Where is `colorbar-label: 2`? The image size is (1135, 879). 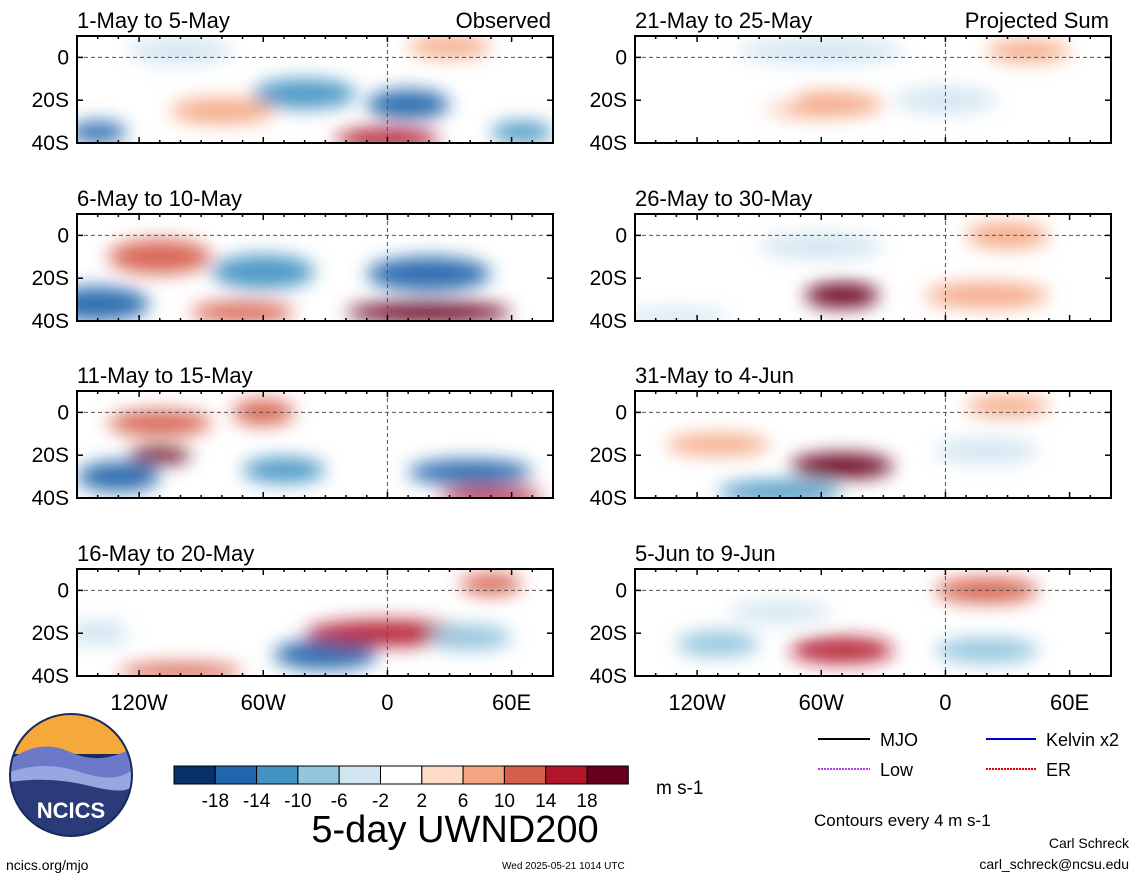
colorbar-label: 2 is located at coordinates (422, 801).